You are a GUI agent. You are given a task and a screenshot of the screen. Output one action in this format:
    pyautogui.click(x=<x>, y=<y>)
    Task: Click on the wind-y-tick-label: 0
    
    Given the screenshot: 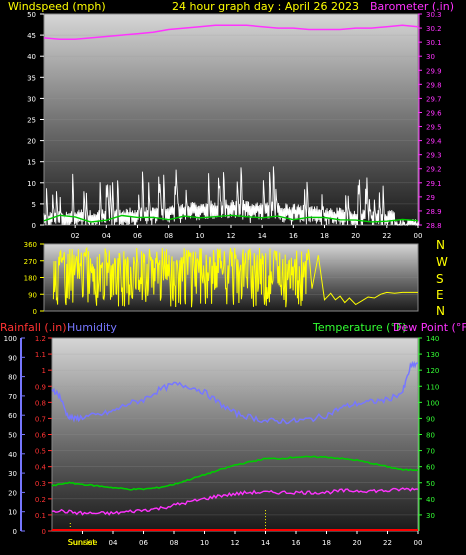 What is the action you would take?
    pyautogui.click(x=34, y=226)
    